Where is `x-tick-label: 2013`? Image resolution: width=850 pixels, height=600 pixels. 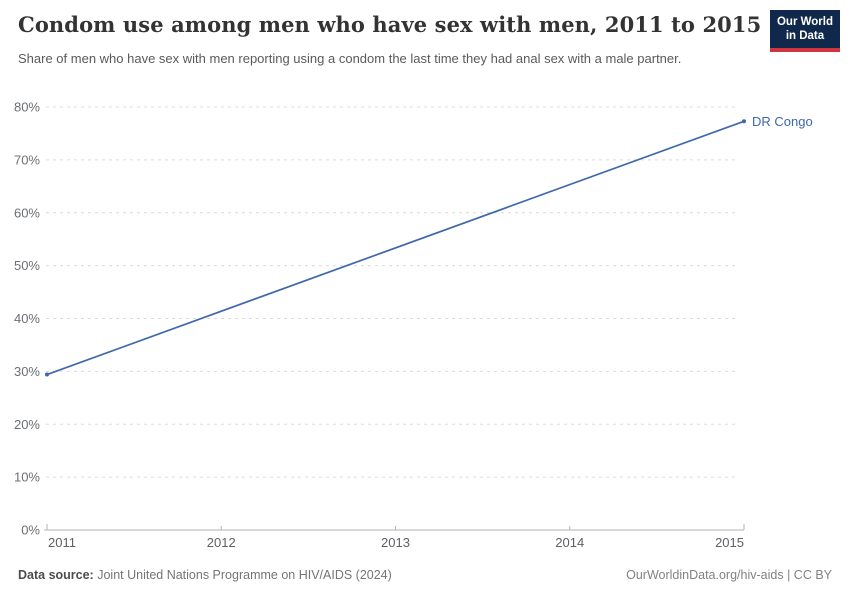 x-tick-label: 2013 is located at coordinates (395, 542).